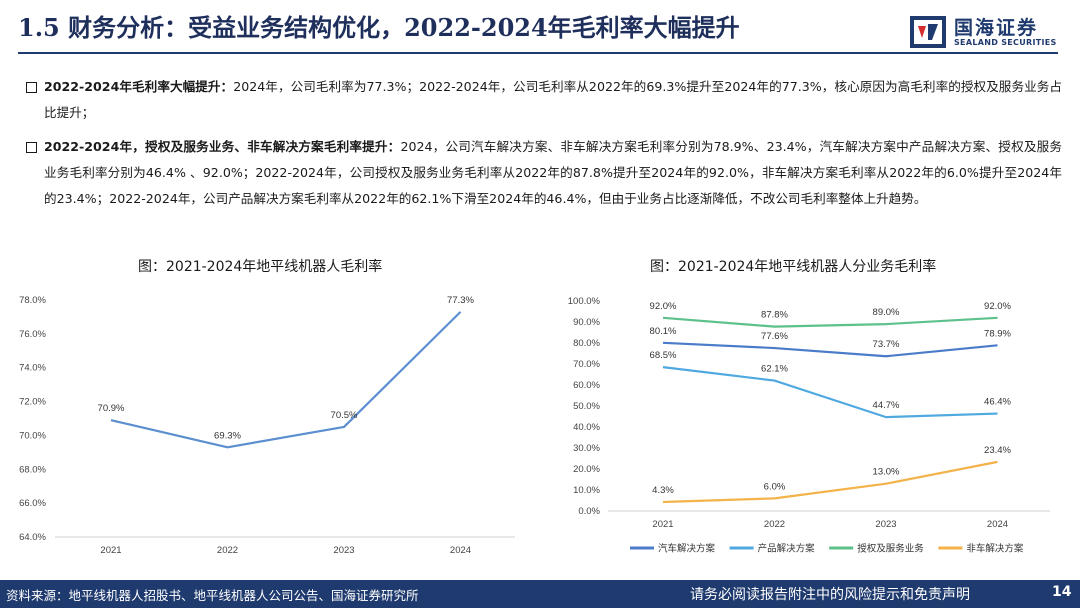 The width and height of the screenshot is (1080, 608). What do you see at coordinates (997, 450) in the screenshot?
I see `data-label: 23.4%` at bounding box center [997, 450].